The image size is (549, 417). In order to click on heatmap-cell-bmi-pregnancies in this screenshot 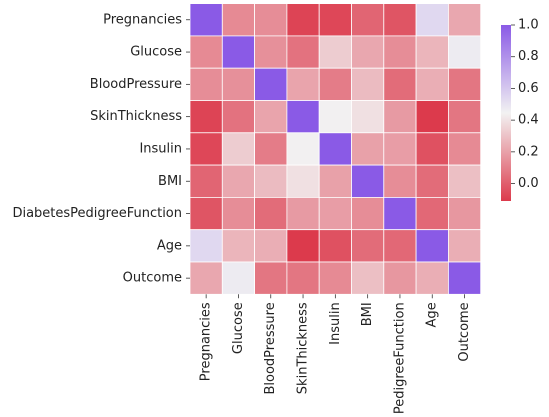, I will do `click(206, 181)`.